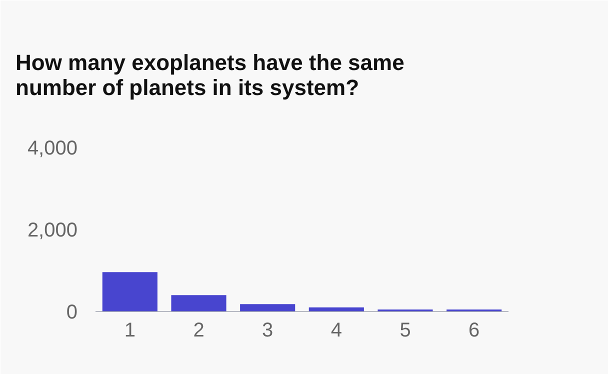  I want to click on y-tick-label: 2,000, so click(52, 231).